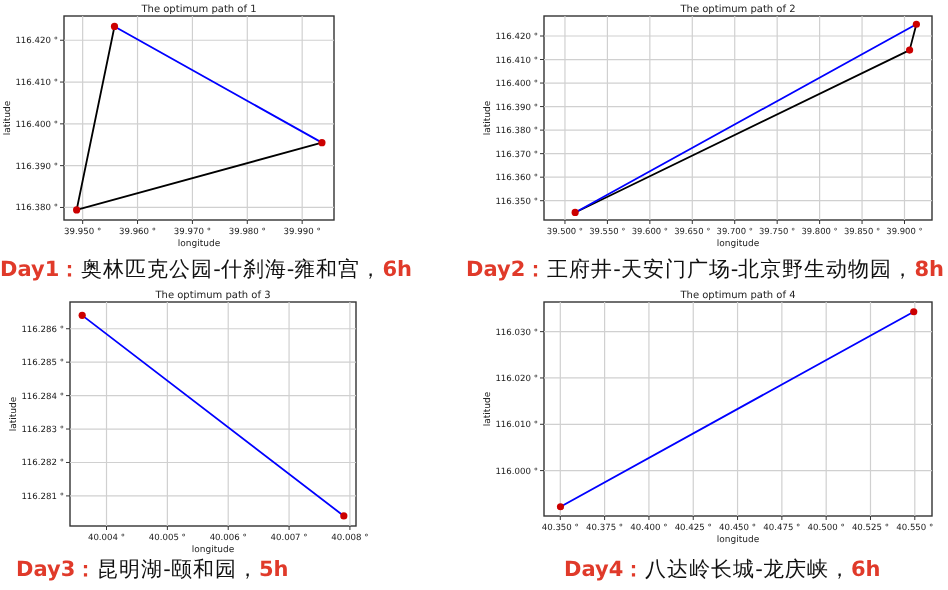  I want to click on text: Day3：昆明湖-颐和园，5h, so click(152, 569).